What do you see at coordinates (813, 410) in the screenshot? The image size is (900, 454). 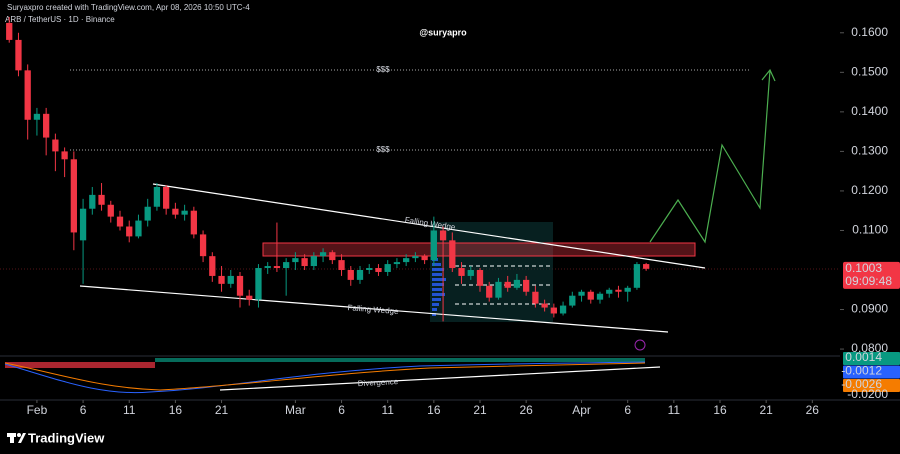 I see `x-tick-label: 26` at bounding box center [813, 410].